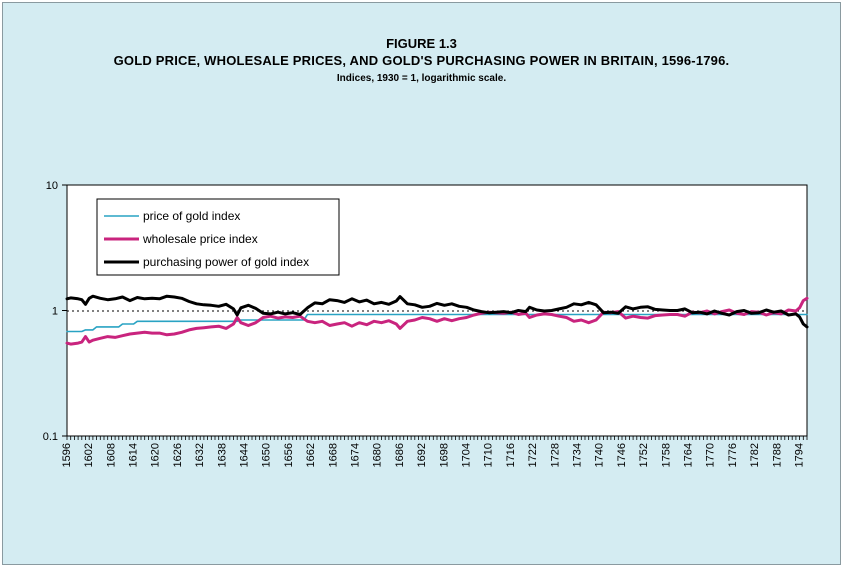 The image size is (847, 575). Describe the element at coordinates (156, 455) in the screenshot. I see `x-tick-label: 1620` at that location.